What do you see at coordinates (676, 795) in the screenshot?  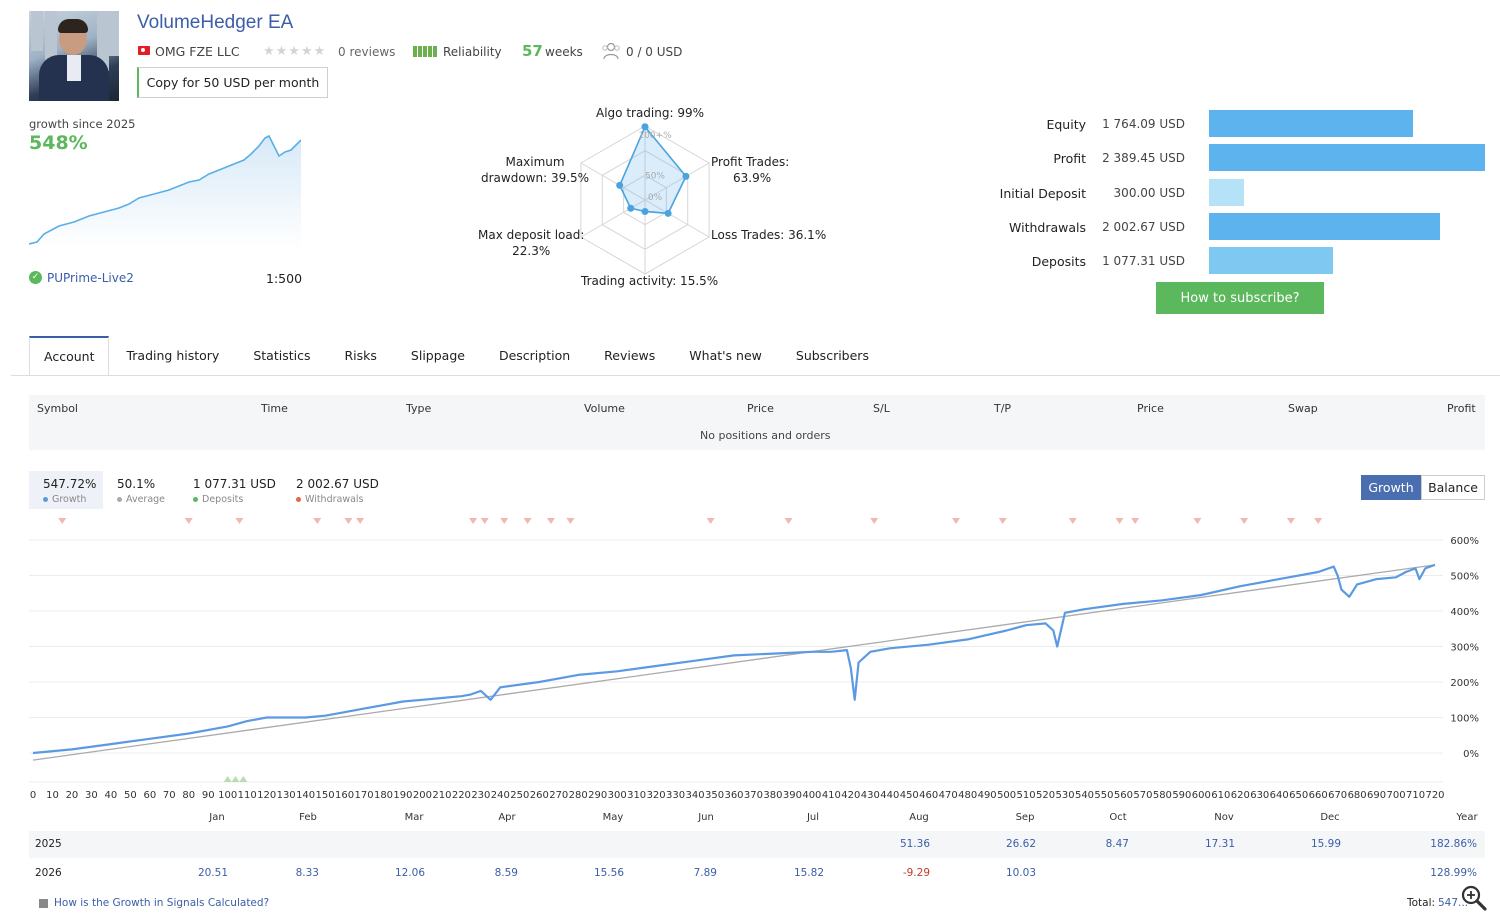 I see `x-tick-label: 330` at bounding box center [676, 795].